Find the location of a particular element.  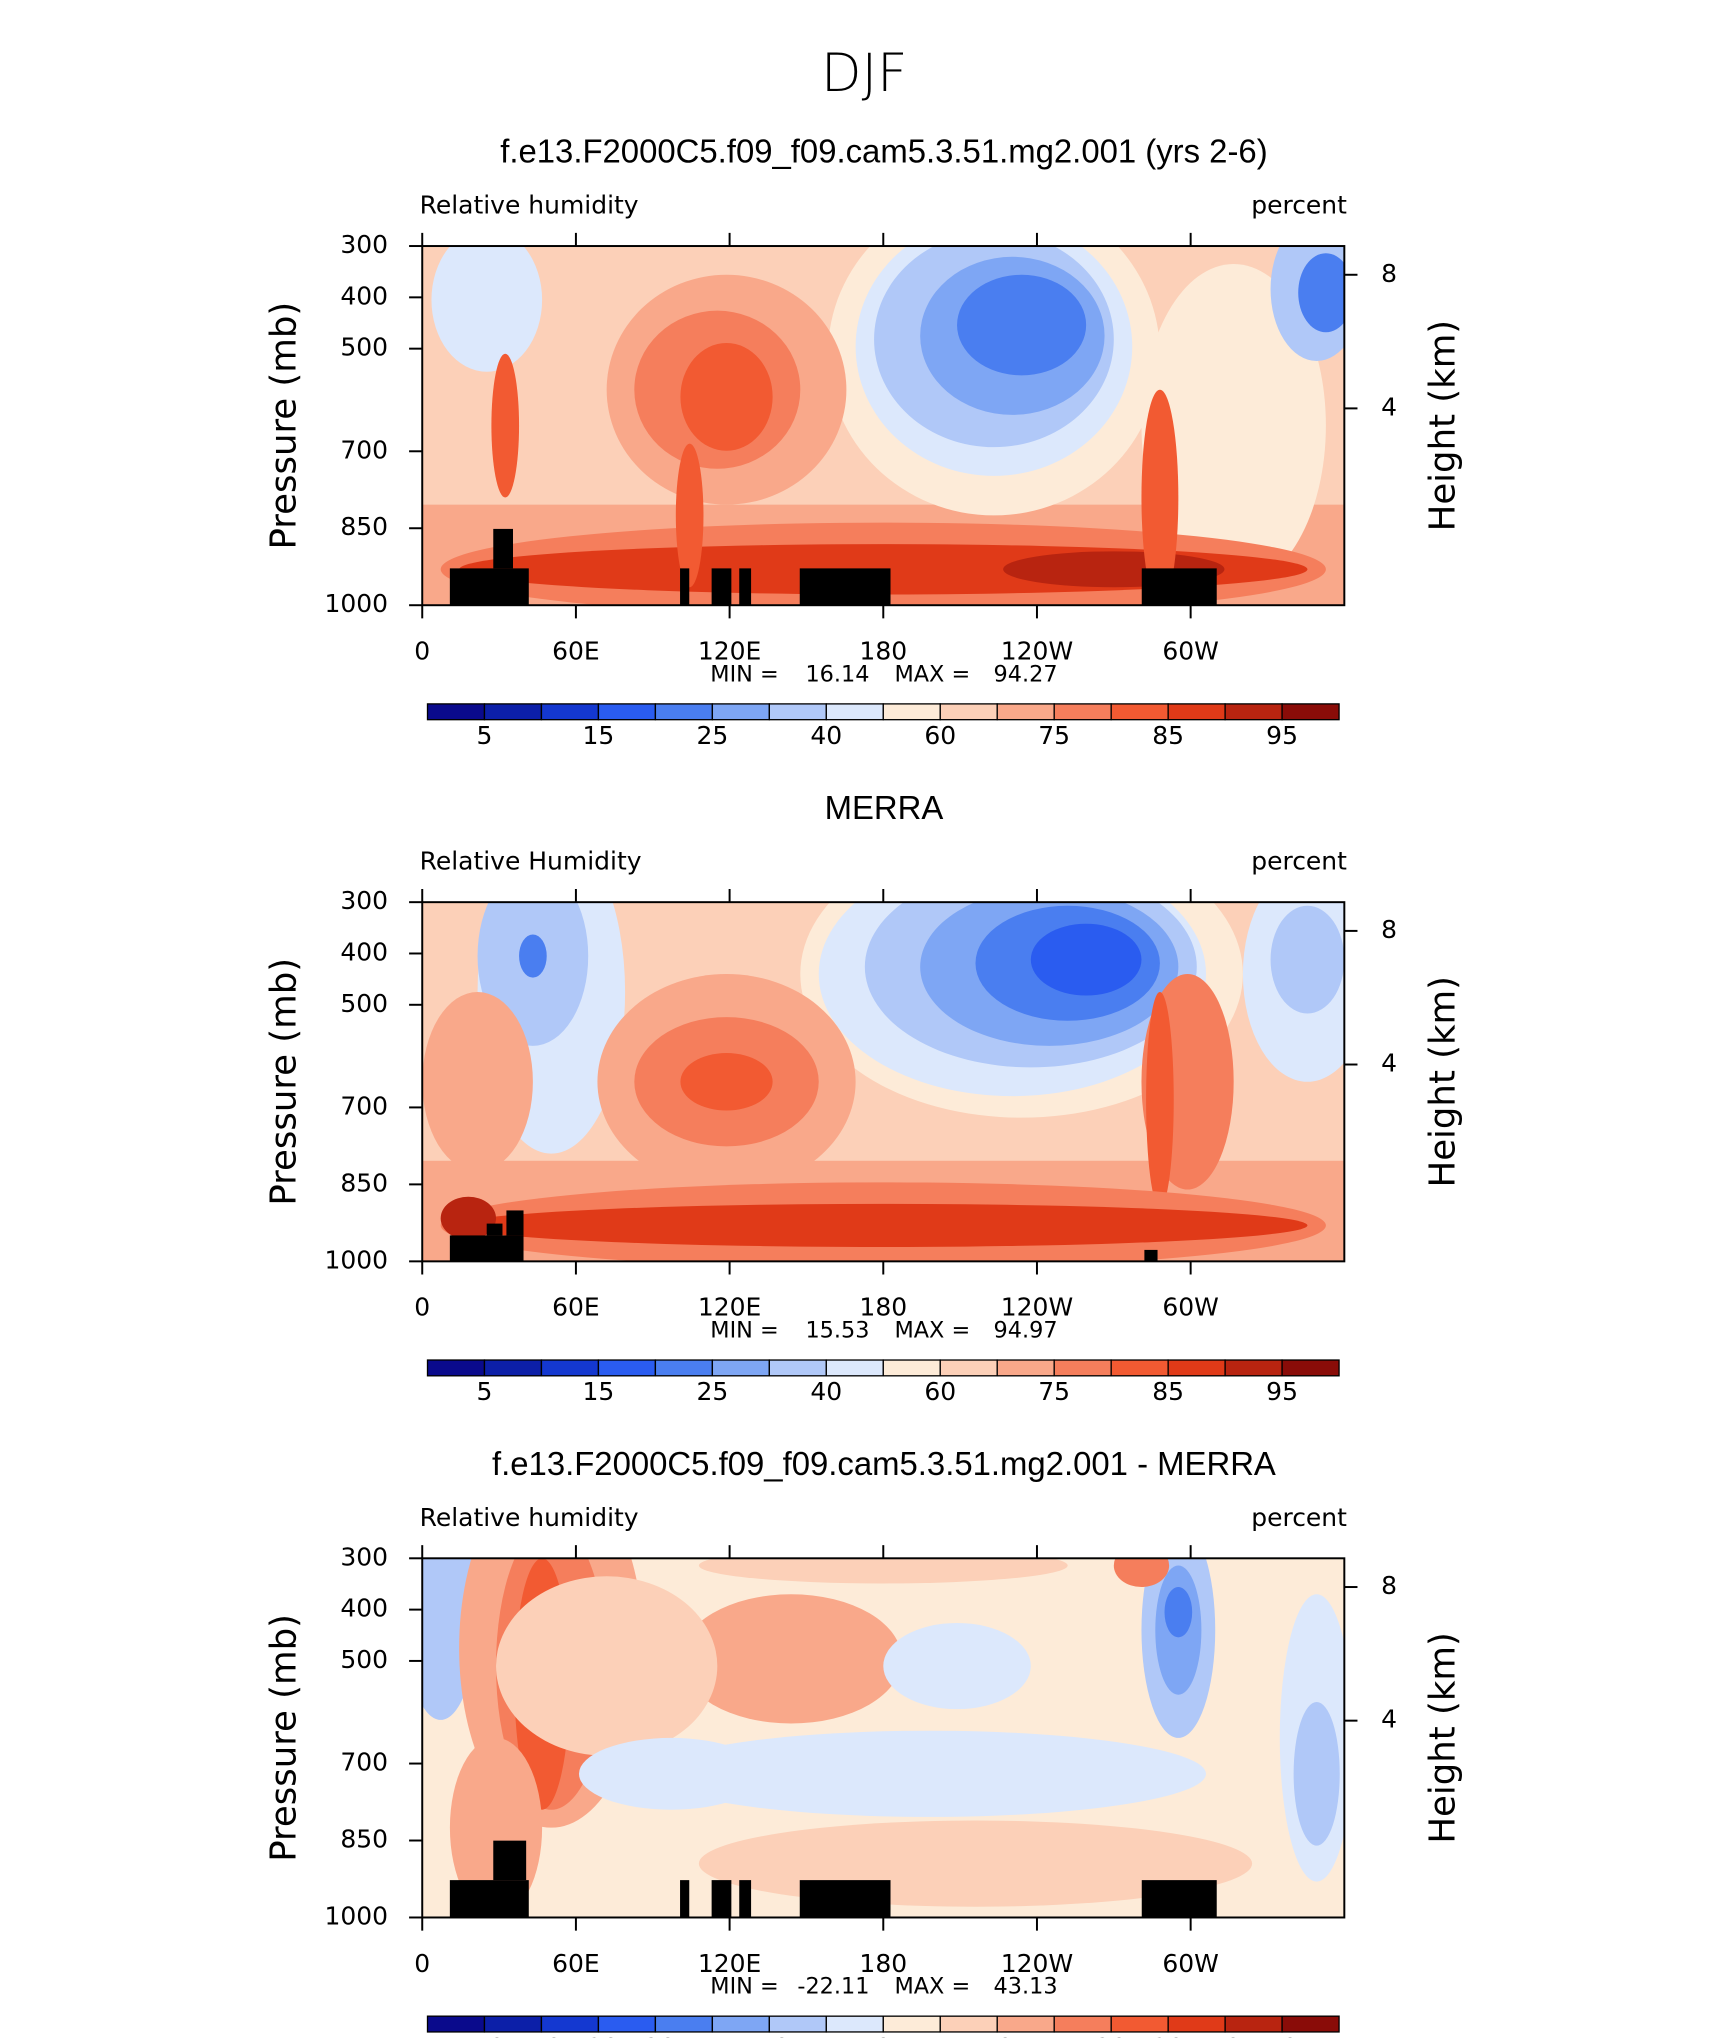

colorbar-label: 30 is located at coordinates (1168, 2035).